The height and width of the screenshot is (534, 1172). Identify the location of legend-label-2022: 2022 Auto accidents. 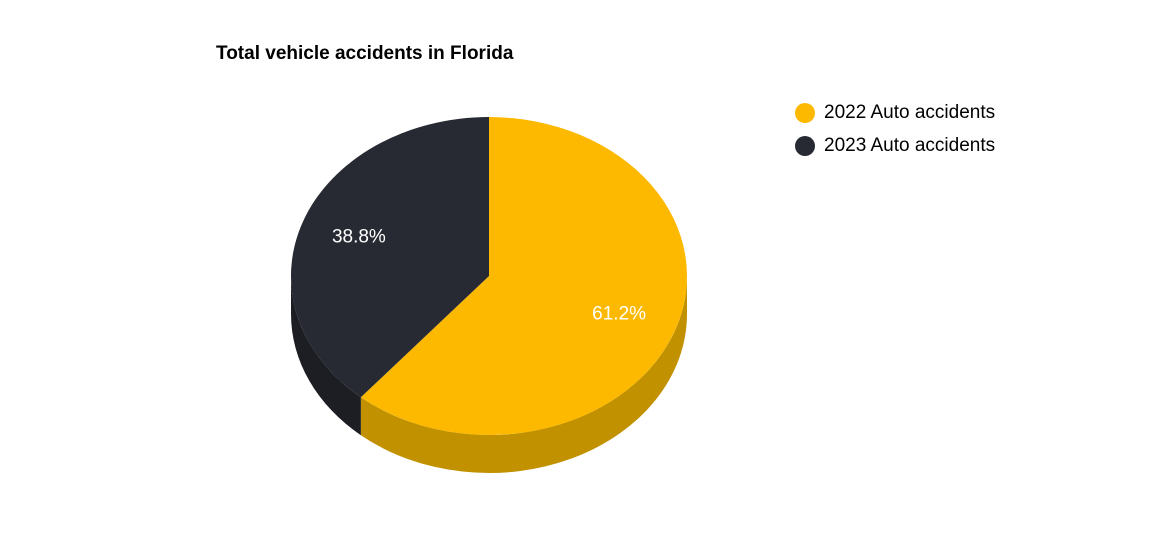
(910, 112).